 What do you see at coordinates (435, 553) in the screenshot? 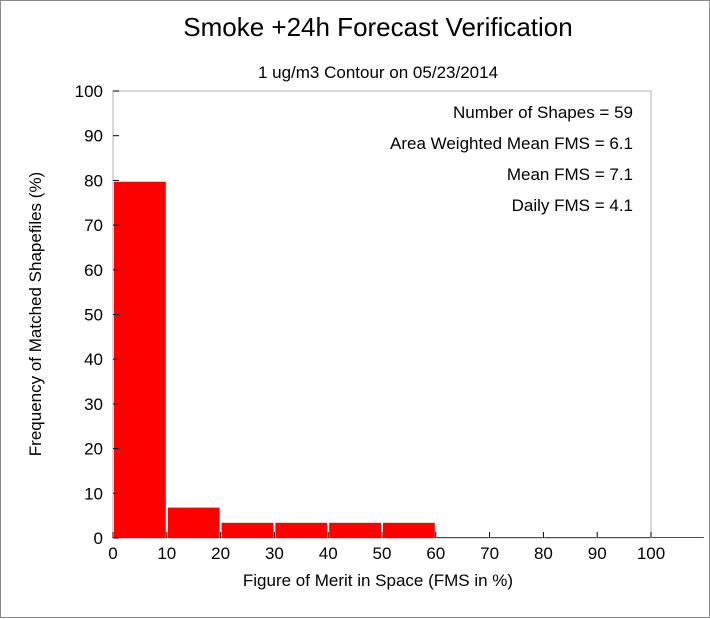
I see `x-tick-label: 60` at bounding box center [435, 553].